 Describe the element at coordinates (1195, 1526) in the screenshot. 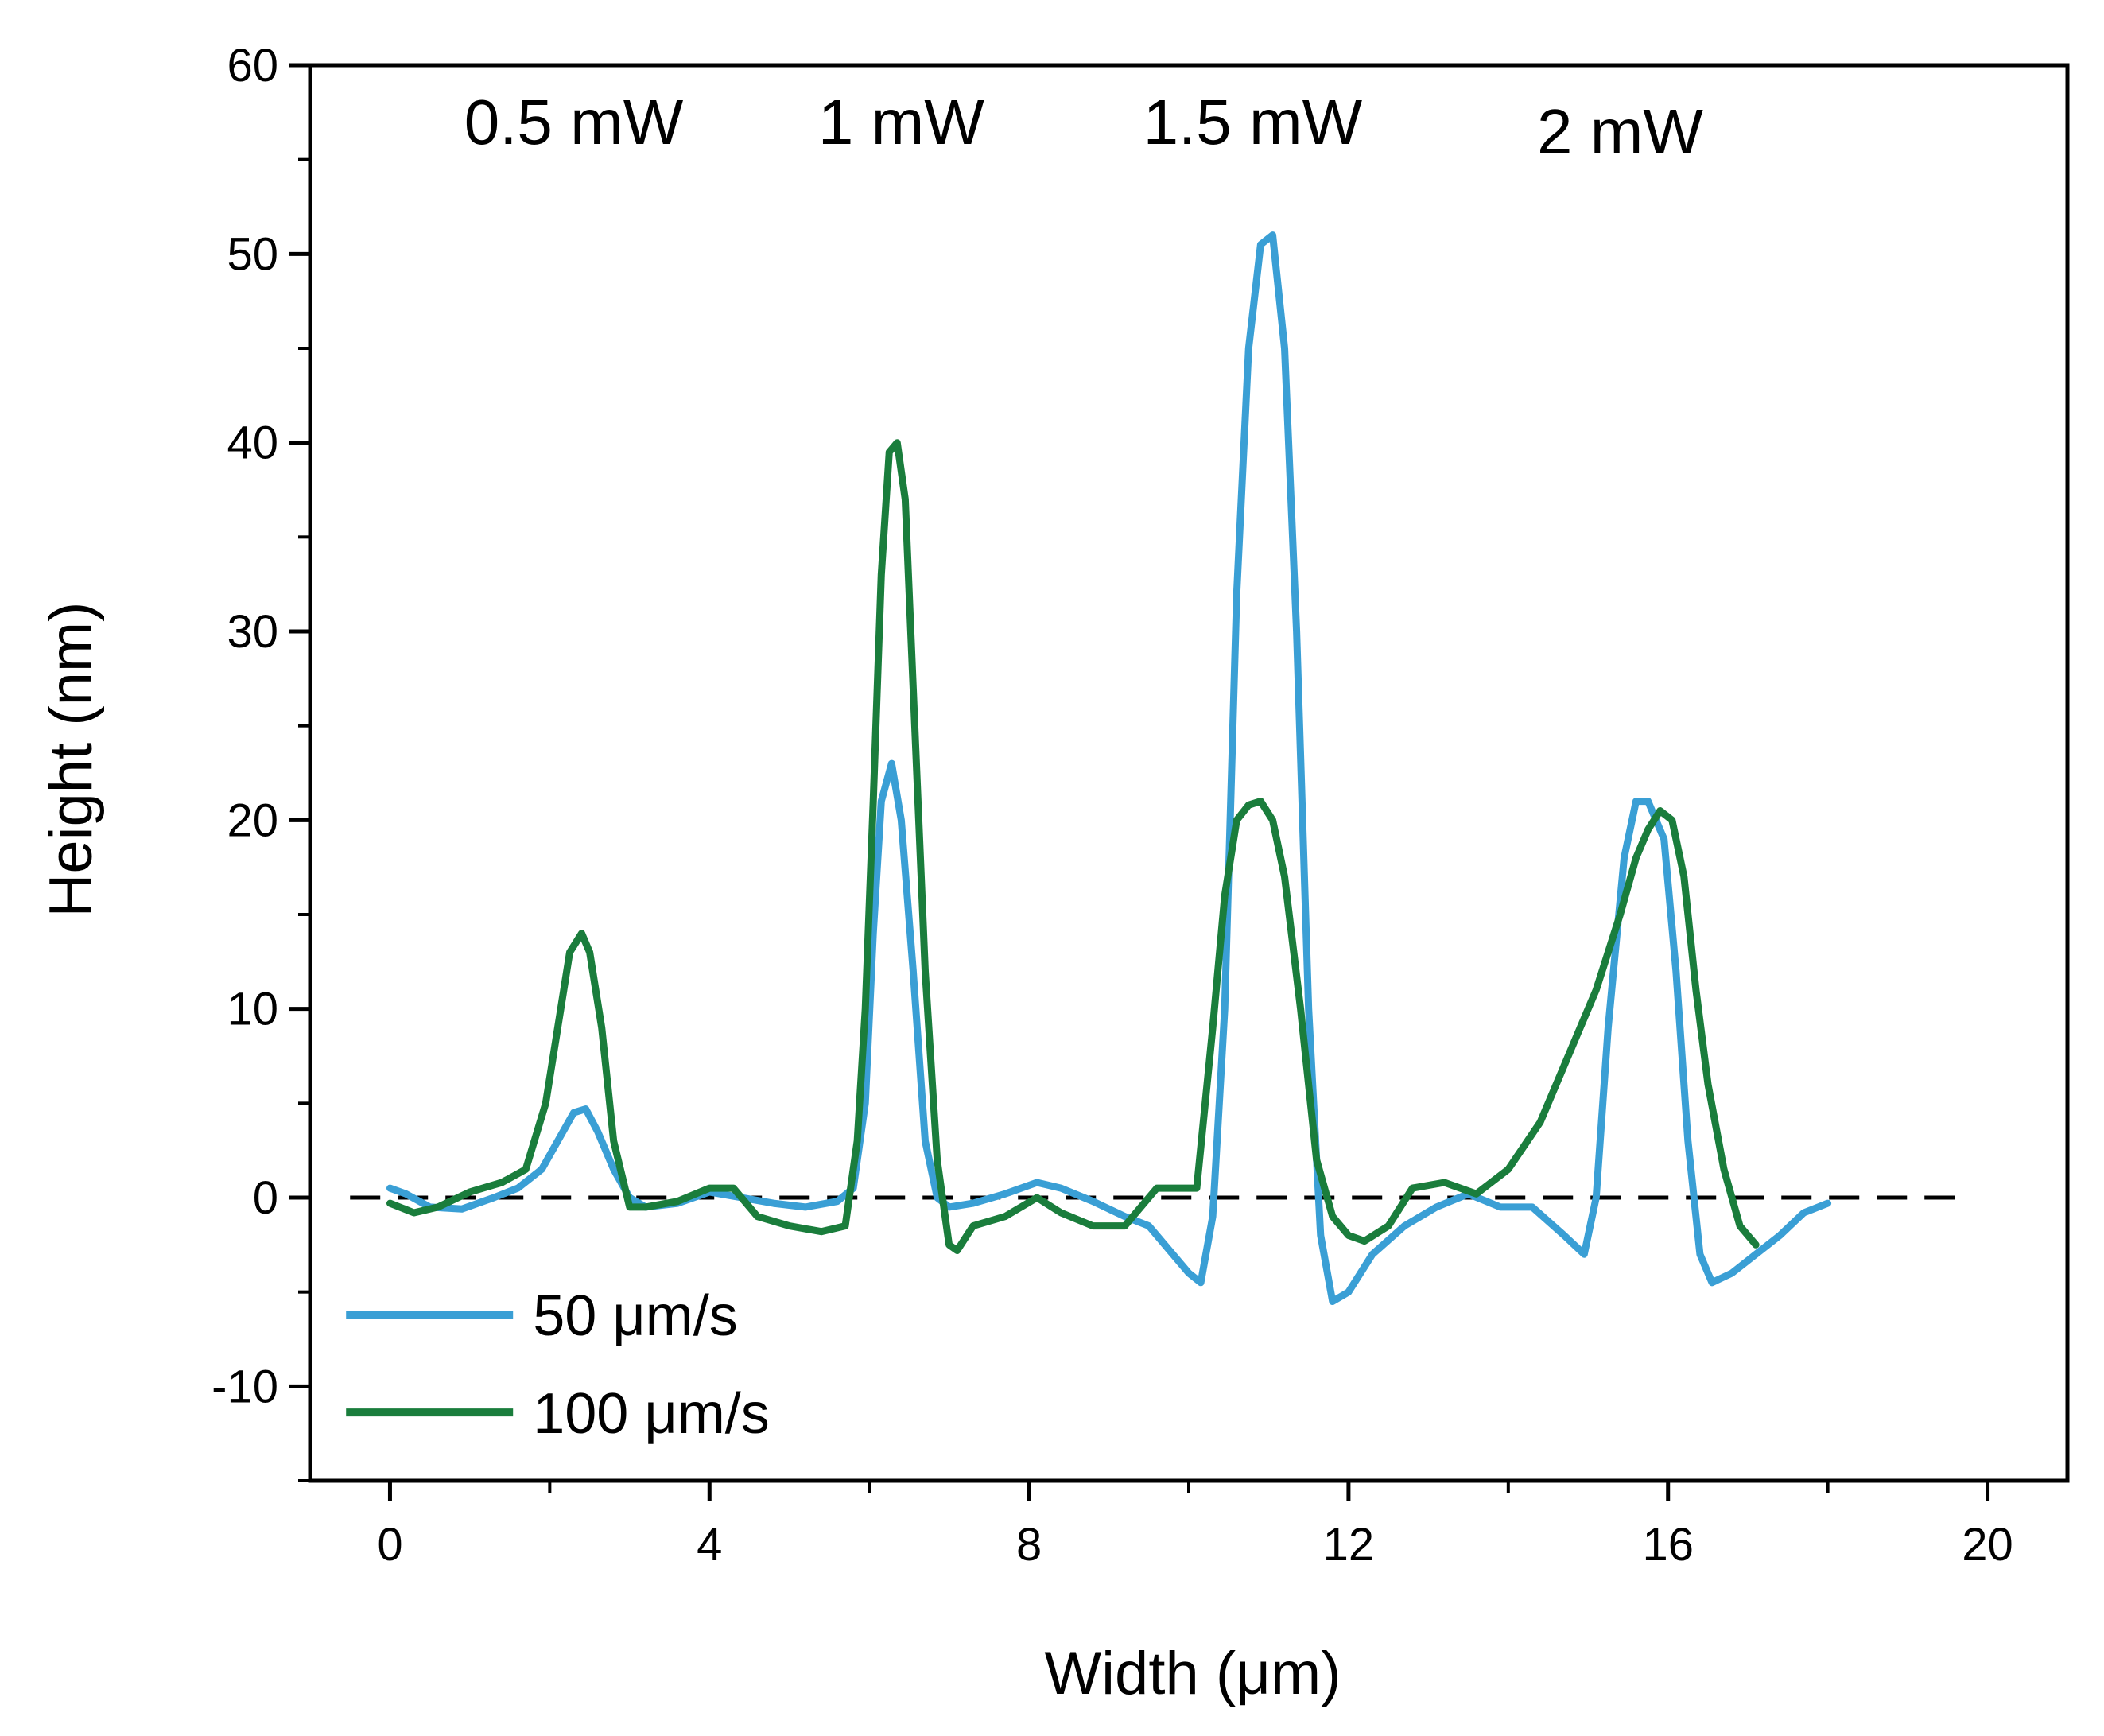

I see `x-axis: 0 4 8 12 16 20` at that location.